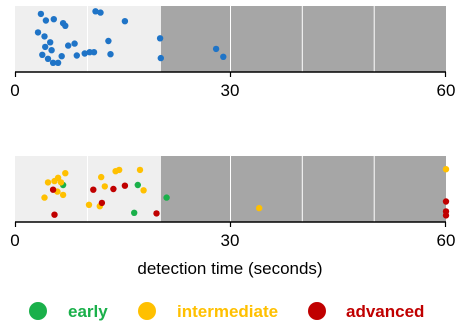  What do you see at coordinates (14, 240) in the screenshot?
I see `bottom-tick-label-0: 0` at bounding box center [14, 240].